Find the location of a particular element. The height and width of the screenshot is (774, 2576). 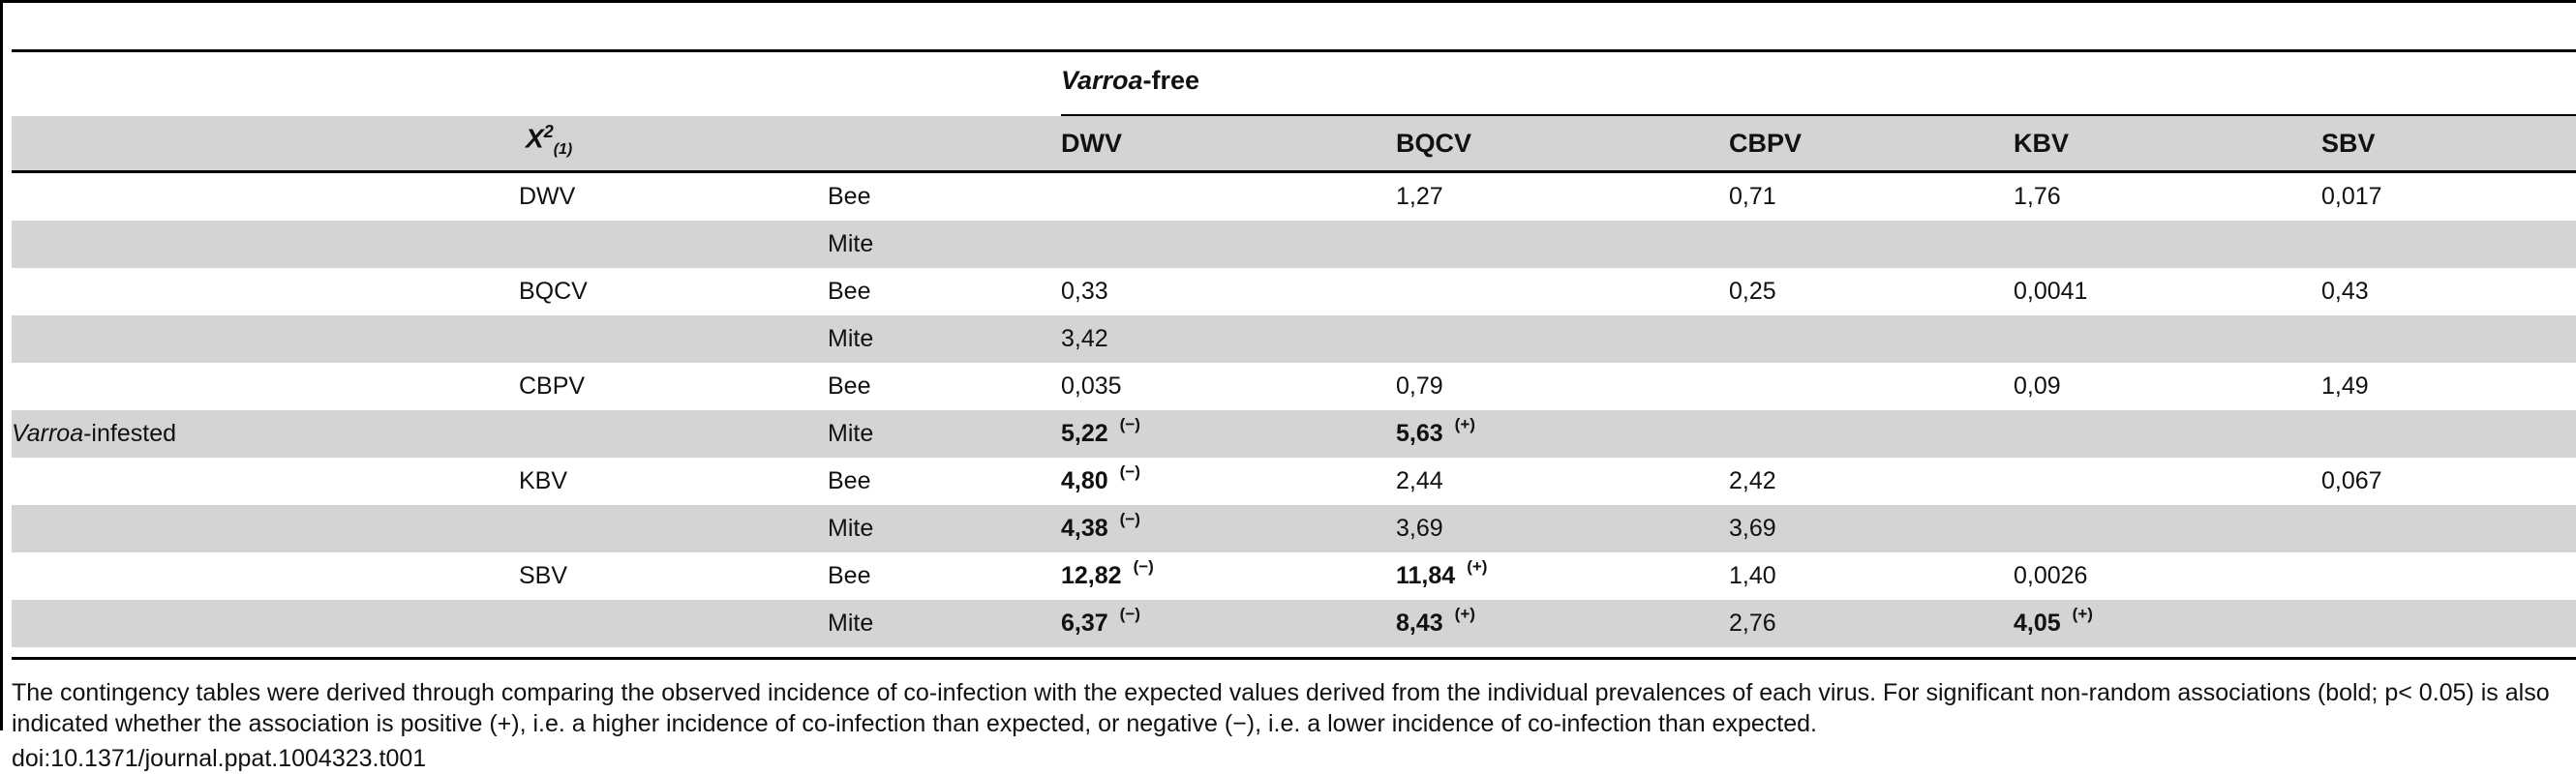

value-cell: 0,43 is located at coordinates (2345, 291).